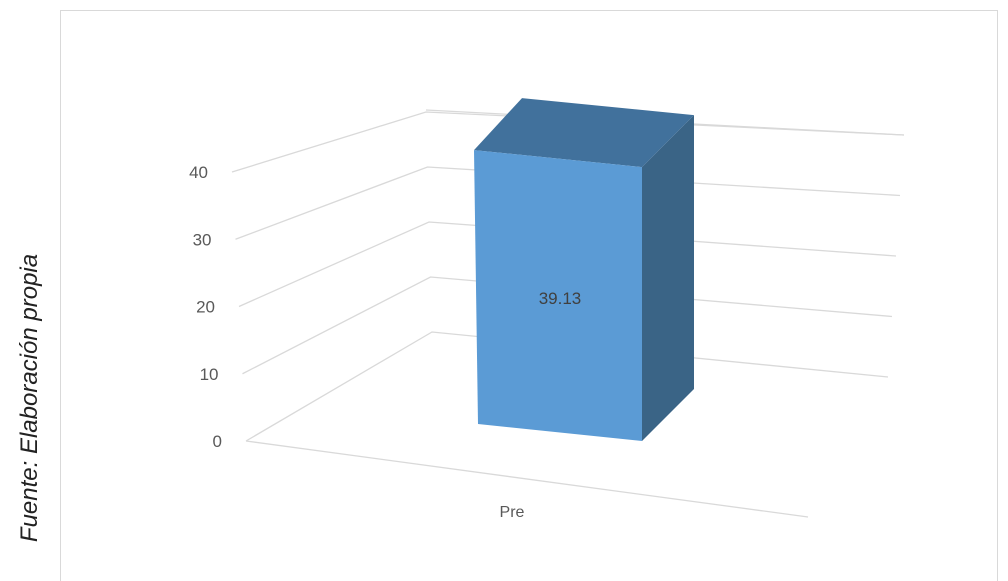  Describe the element at coordinates (202, 239) in the screenshot. I see `y-tick-label: 30` at that location.